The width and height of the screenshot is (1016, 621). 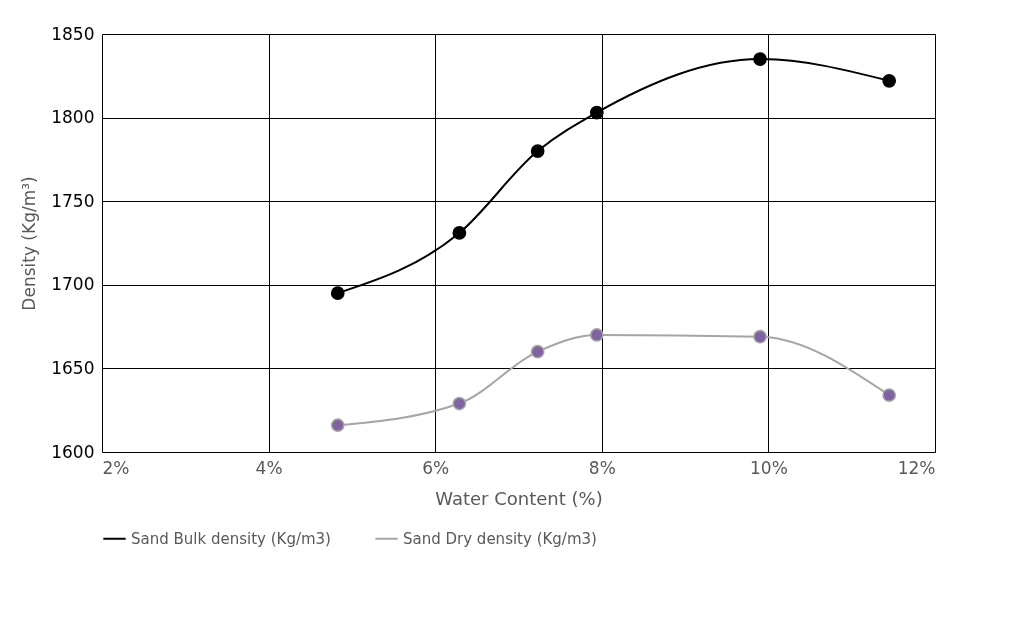 I want to click on legend-label: Sand Dry density (Kg/m3), so click(x=500, y=538).